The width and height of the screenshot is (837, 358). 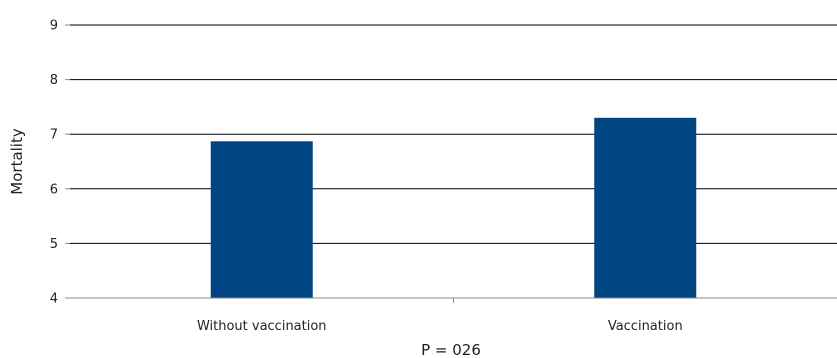 What do you see at coordinates (645, 326) in the screenshot?
I see `x-tick-label-vaccination: Vaccination` at bounding box center [645, 326].